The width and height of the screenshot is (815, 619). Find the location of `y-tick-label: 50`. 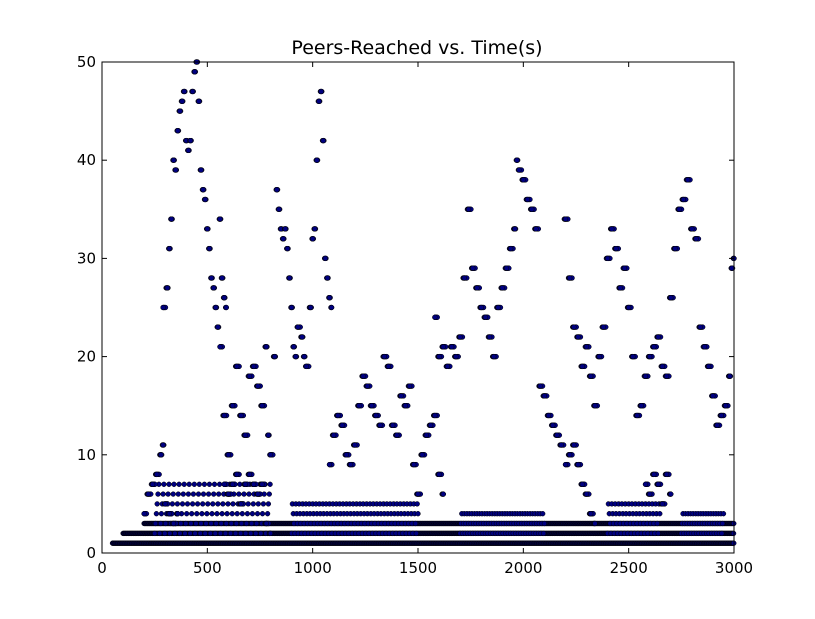

y-tick-label: 50 is located at coordinates (86, 62).